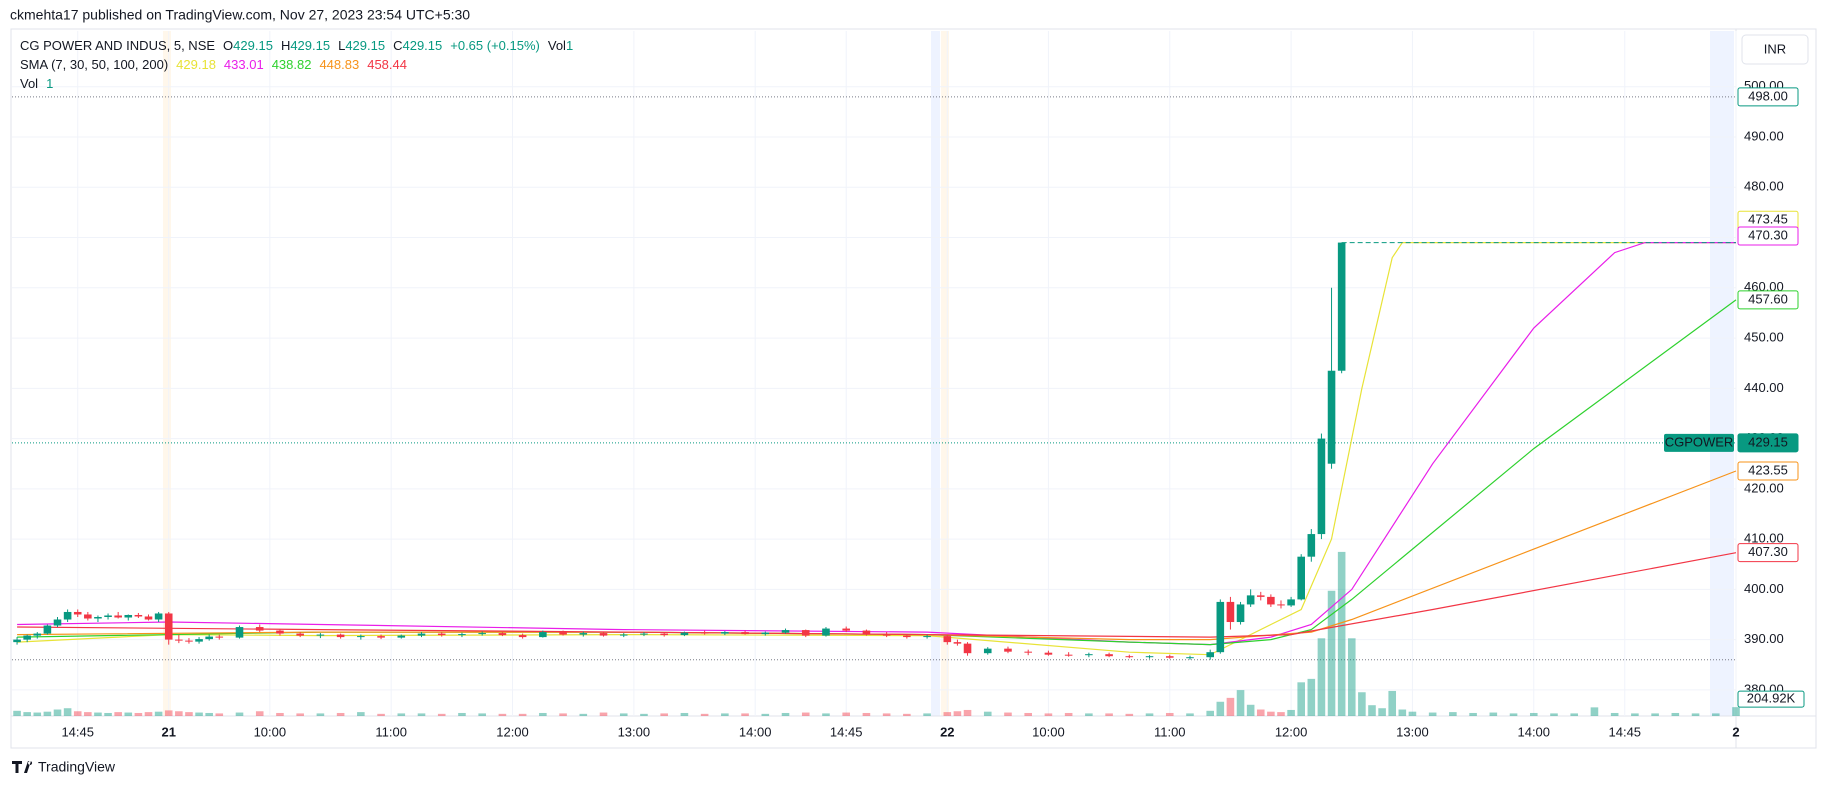 The image size is (1824, 788). I want to click on x-tick-label: 11:00, so click(391, 731).